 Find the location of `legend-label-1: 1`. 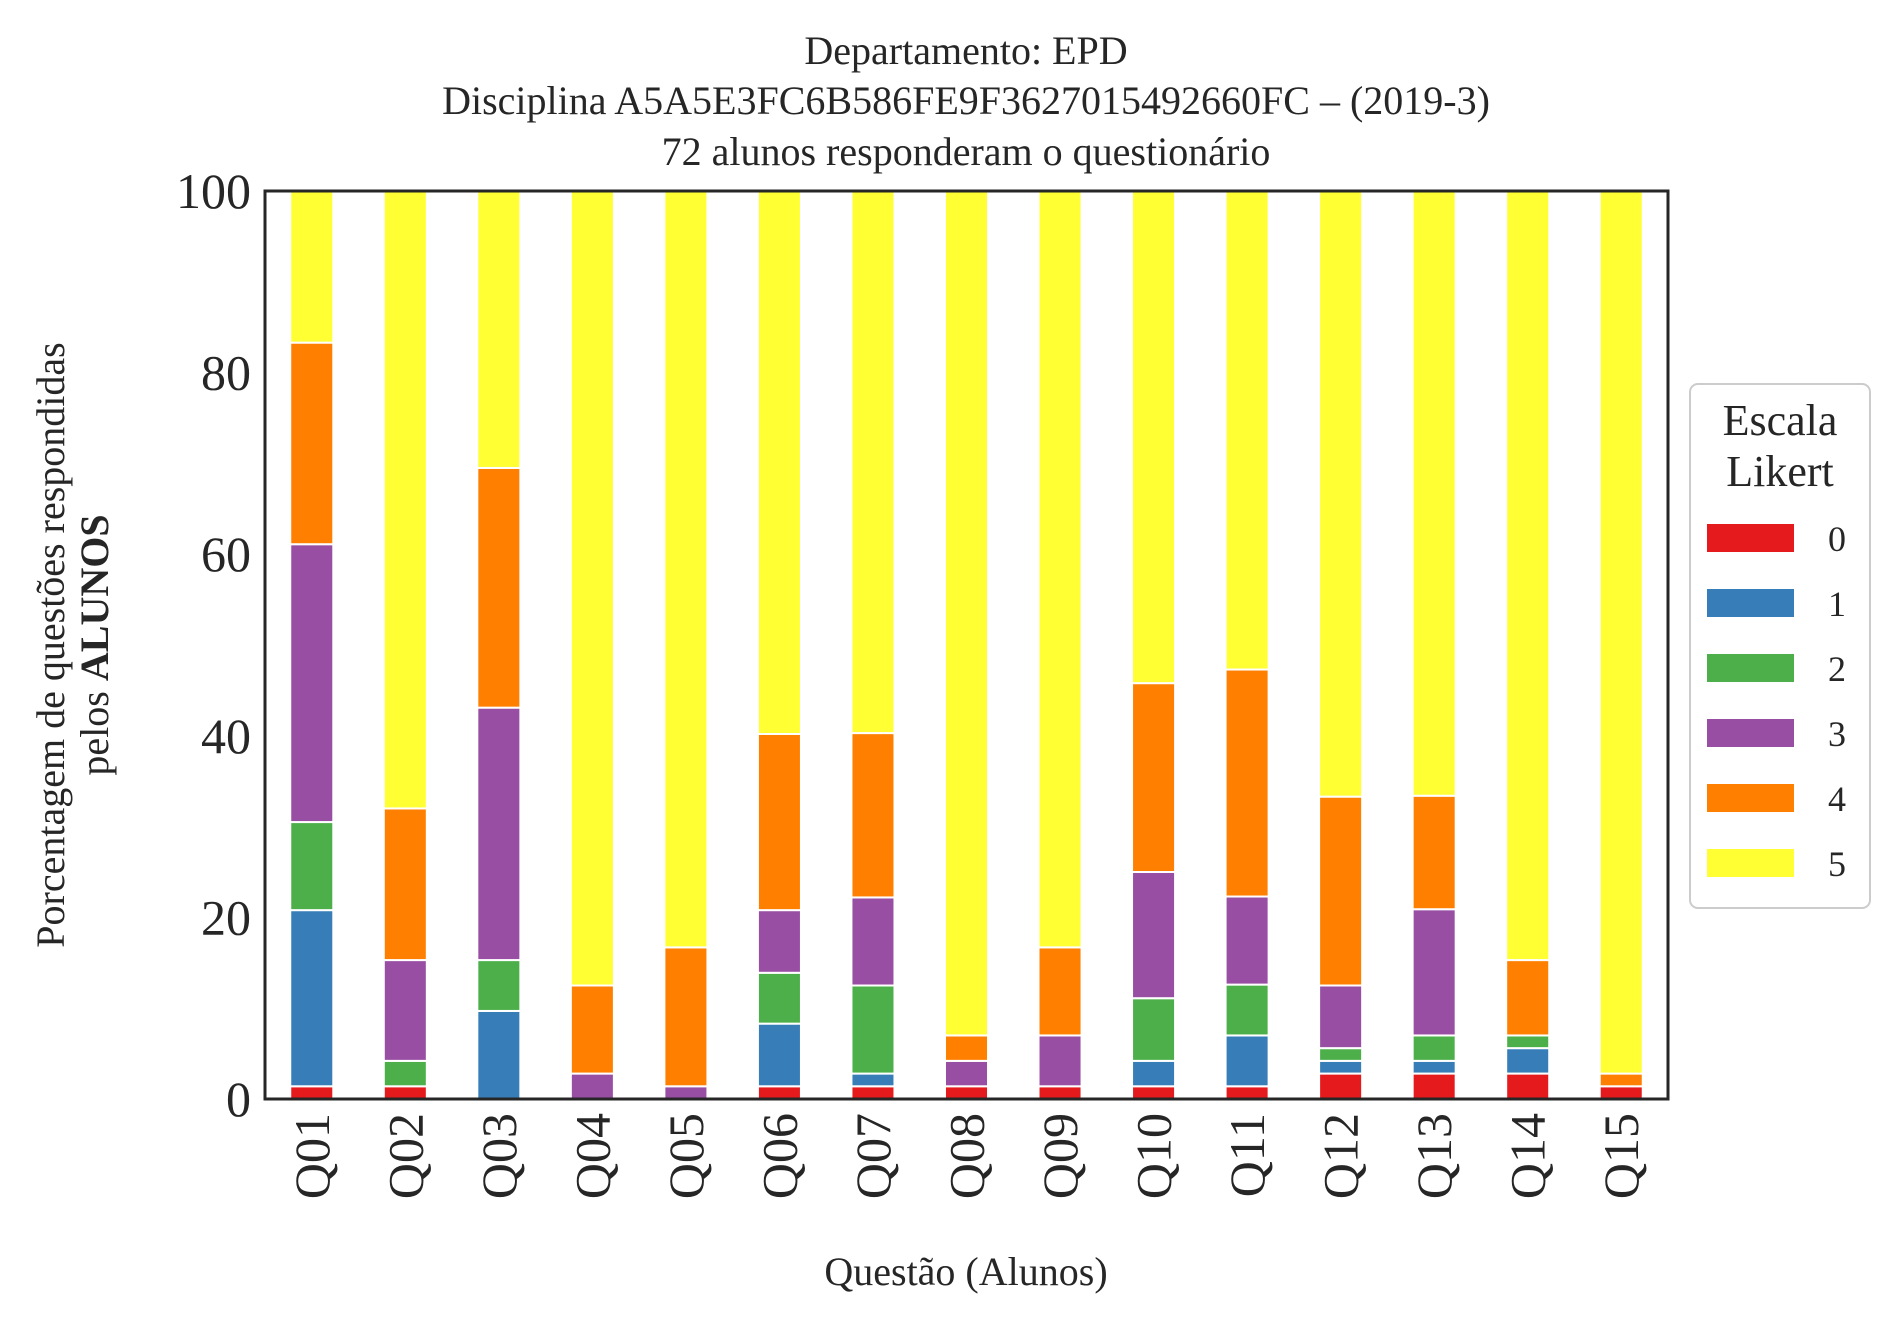

legend-label-1: 1 is located at coordinates (1837, 604).